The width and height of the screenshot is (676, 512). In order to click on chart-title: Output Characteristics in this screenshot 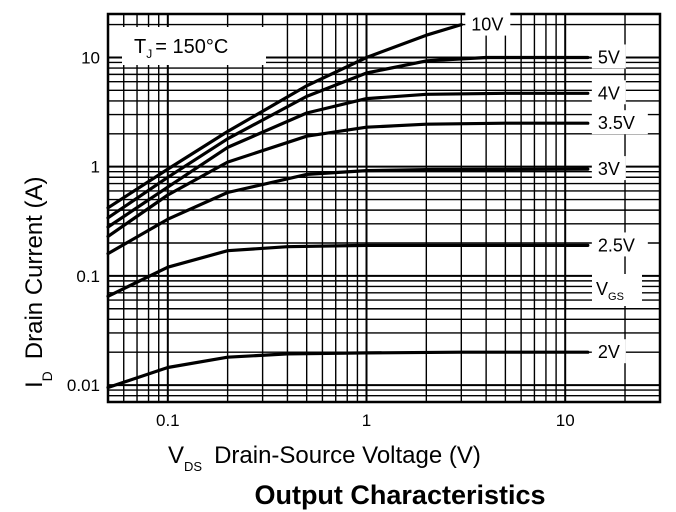, I will do `click(399, 495)`.